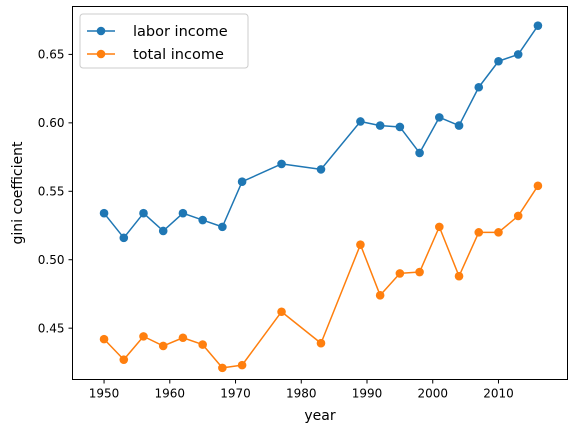 Image resolution: width=577 pixels, height=433 pixels. Describe the element at coordinates (101, 31) in the screenshot. I see `legend-marker-labor-income` at that location.